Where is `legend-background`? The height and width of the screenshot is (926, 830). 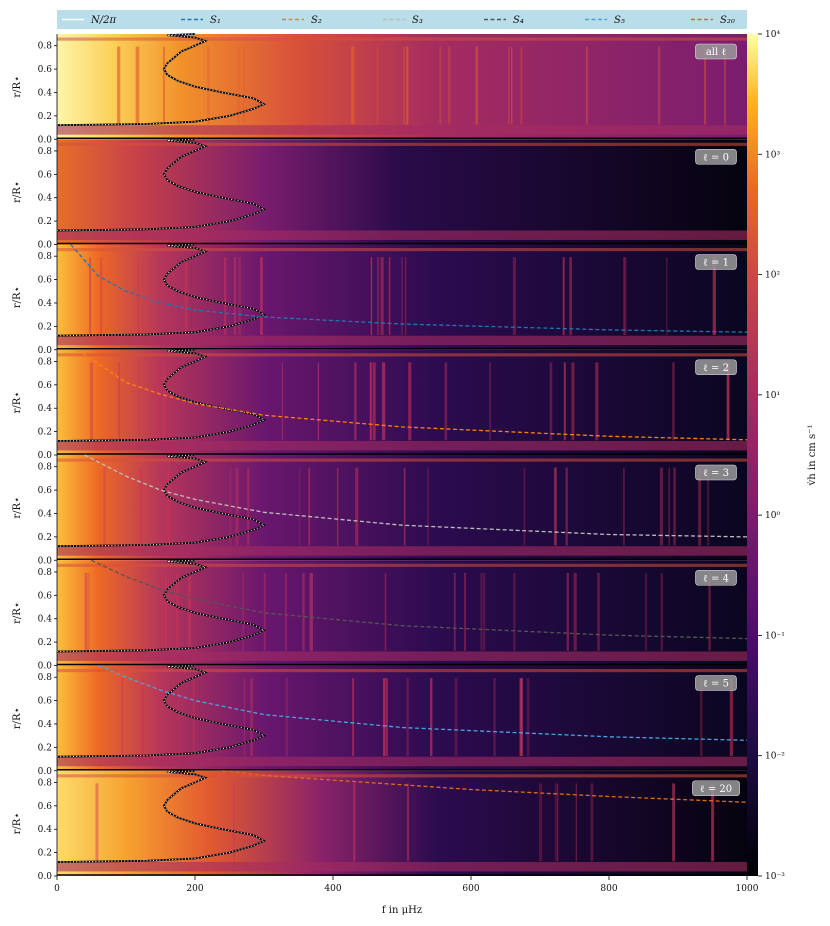 legend-background is located at coordinates (402, 19).